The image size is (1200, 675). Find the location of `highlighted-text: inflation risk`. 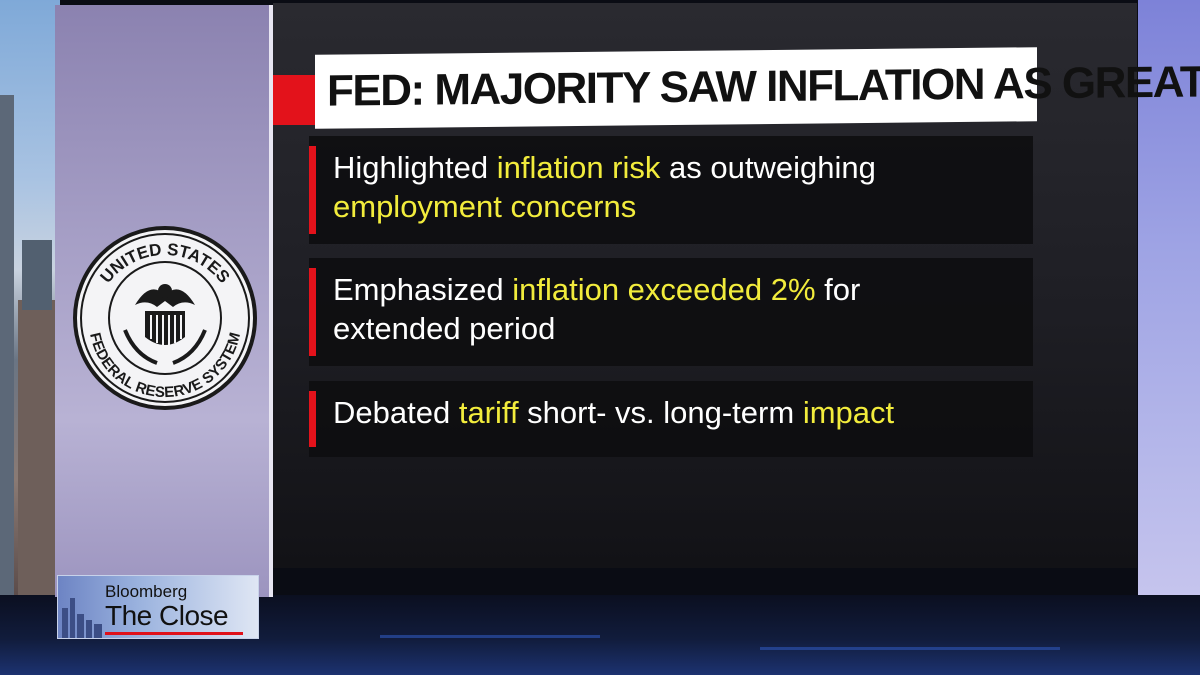

highlighted-text: inflation risk is located at coordinates (578, 167).